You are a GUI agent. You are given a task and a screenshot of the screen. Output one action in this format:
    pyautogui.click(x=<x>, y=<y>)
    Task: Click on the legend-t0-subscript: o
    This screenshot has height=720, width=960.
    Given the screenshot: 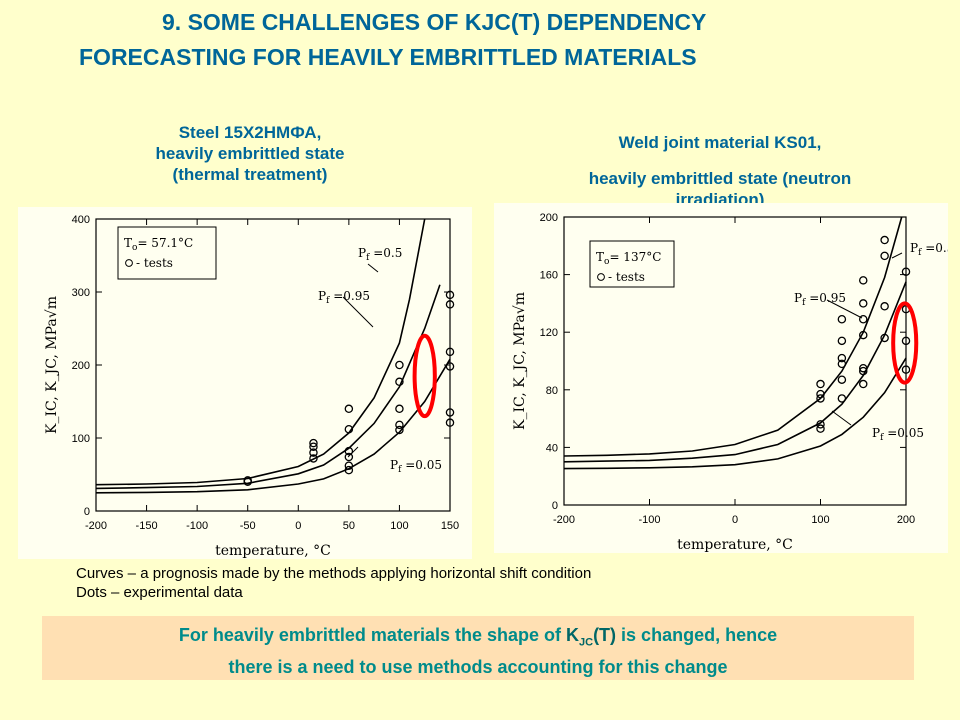 What is the action you would take?
    pyautogui.click(x=606, y=262)
    